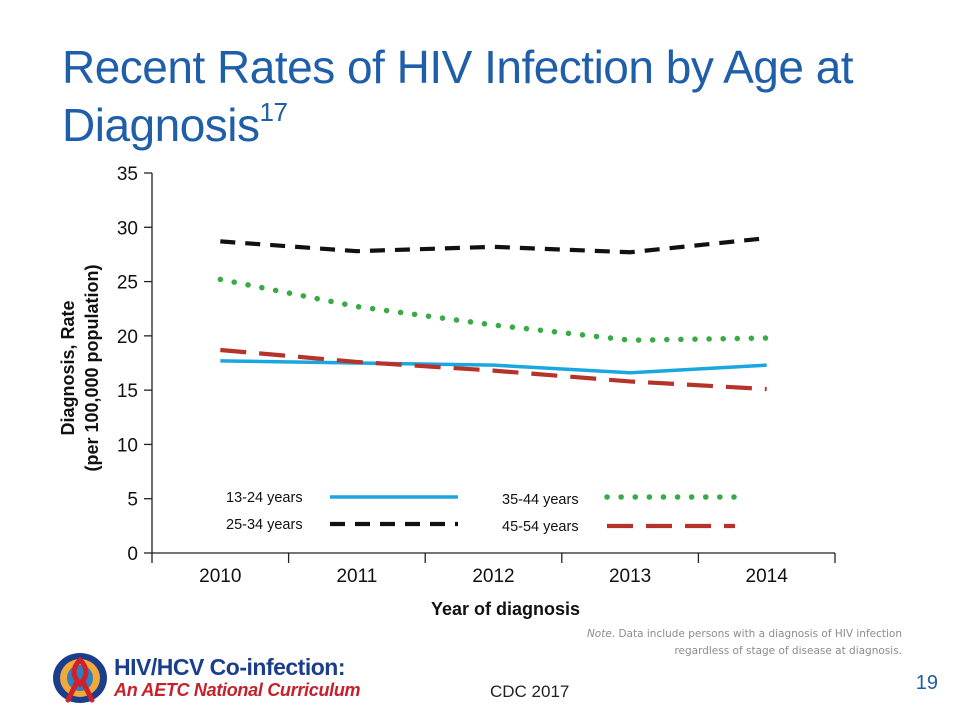 The width and height of the screenshot is (960, 720). What do you see at coordinates (505, 609) in the screenshot?
I see `x-axis-title: Year of diagnosis` at bounding box center [505, 609].